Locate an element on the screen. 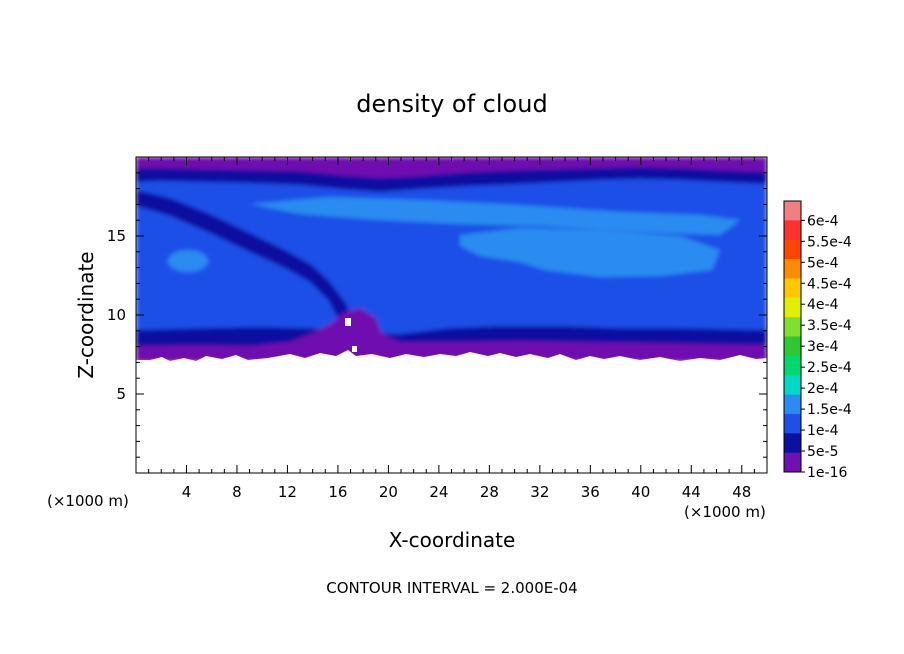 The image size is (904, 654). colorbar-frame is located at coordinates (792, 336).